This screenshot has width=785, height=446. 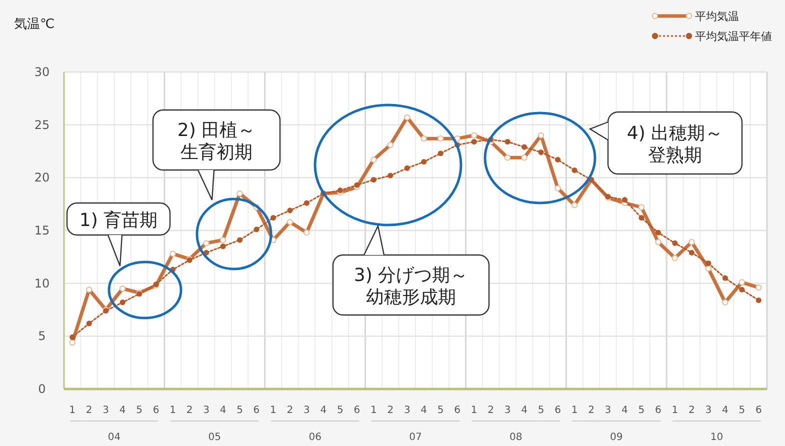 What do you see at coordinates (42, 177) in the screenshot?
I see `y-tick-label: 20` at bounding box center [42, 177].